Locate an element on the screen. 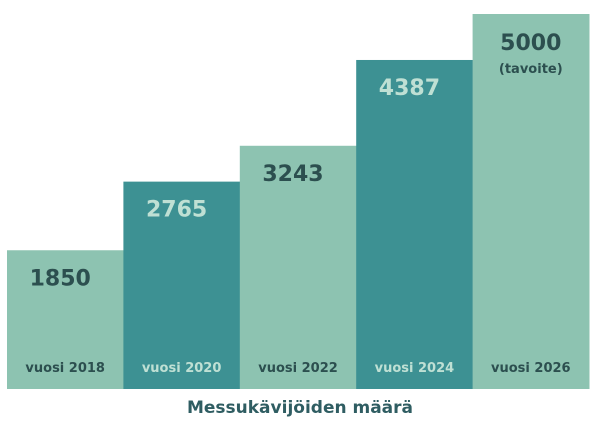 The image size is (600, 432). note-label-4: (tavoite) is located at coordinates (531, 69).